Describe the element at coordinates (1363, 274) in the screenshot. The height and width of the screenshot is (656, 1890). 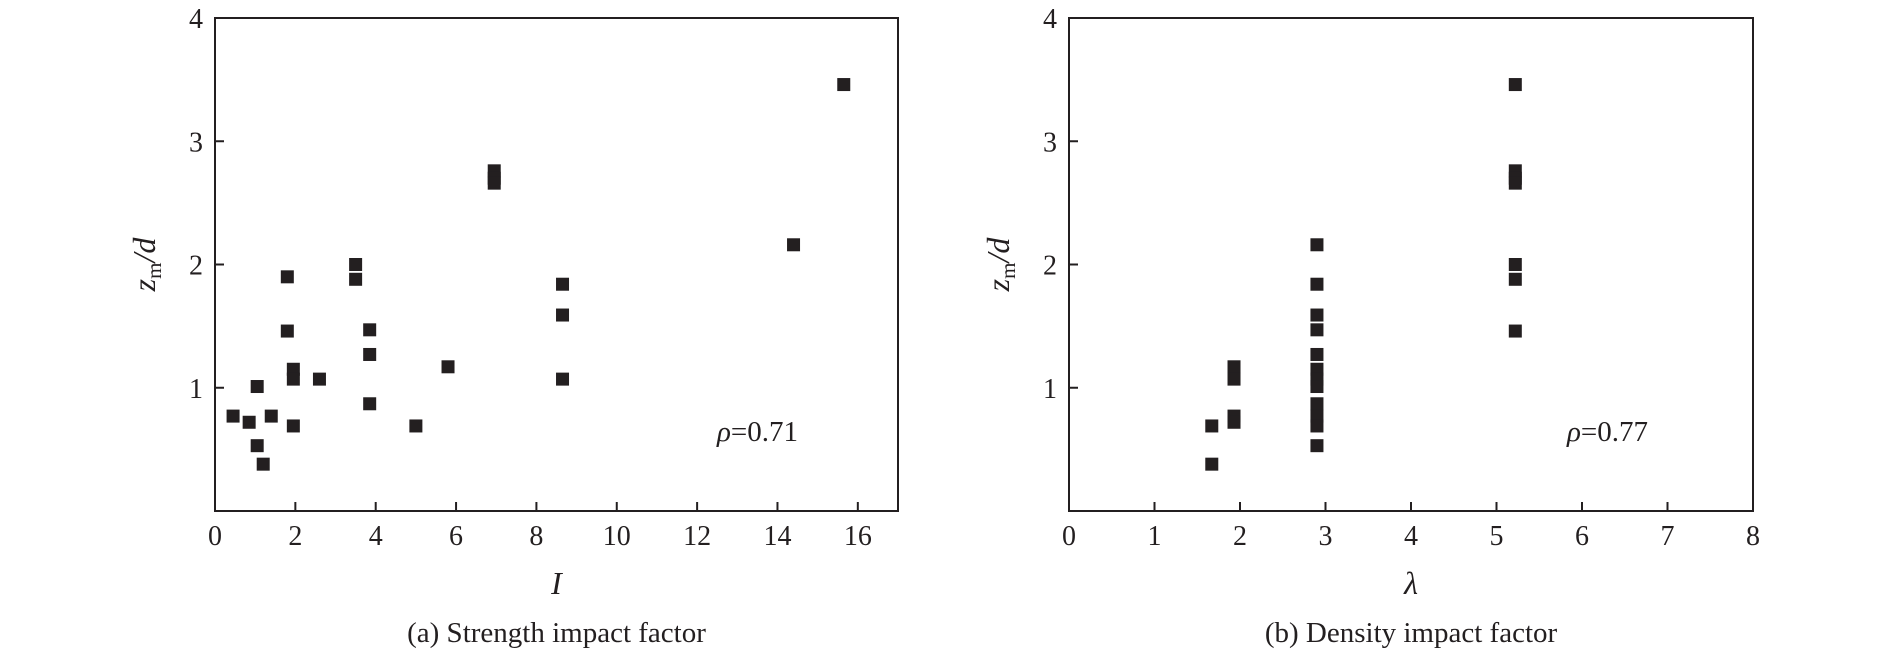
I see `data-points` at that location.